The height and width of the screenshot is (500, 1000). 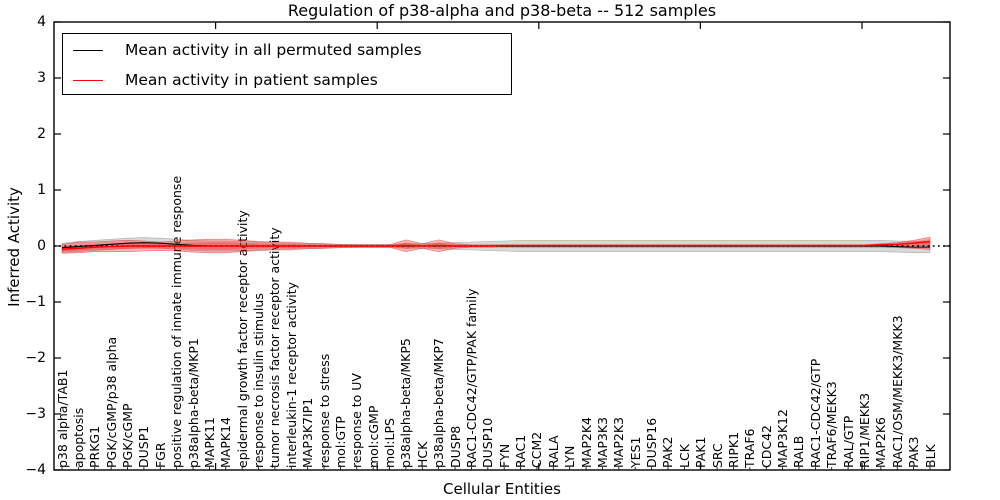 What do you see at coordinates (41, 22) in the screenshot?
I see `y-tick-label: 4` at bounding box center [41, 22].